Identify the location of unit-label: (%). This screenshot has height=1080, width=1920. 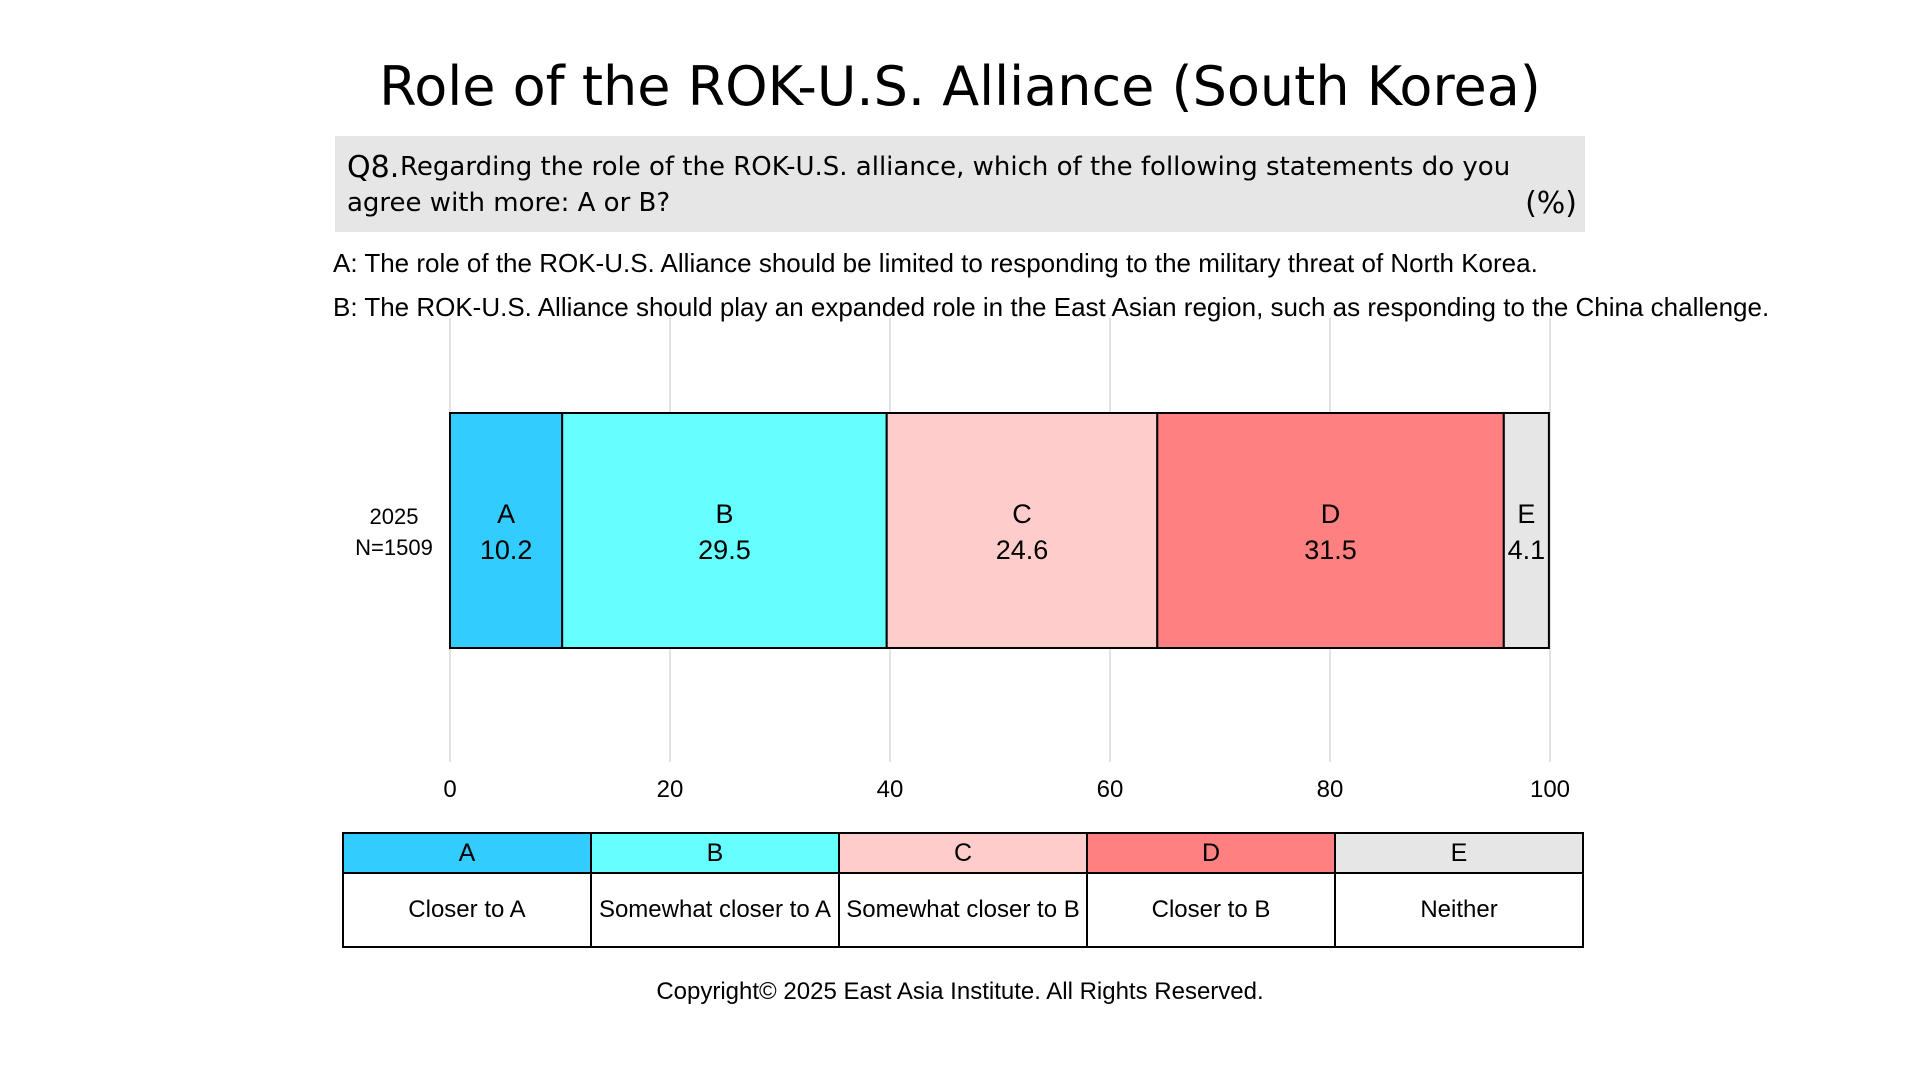
(1551, 203).